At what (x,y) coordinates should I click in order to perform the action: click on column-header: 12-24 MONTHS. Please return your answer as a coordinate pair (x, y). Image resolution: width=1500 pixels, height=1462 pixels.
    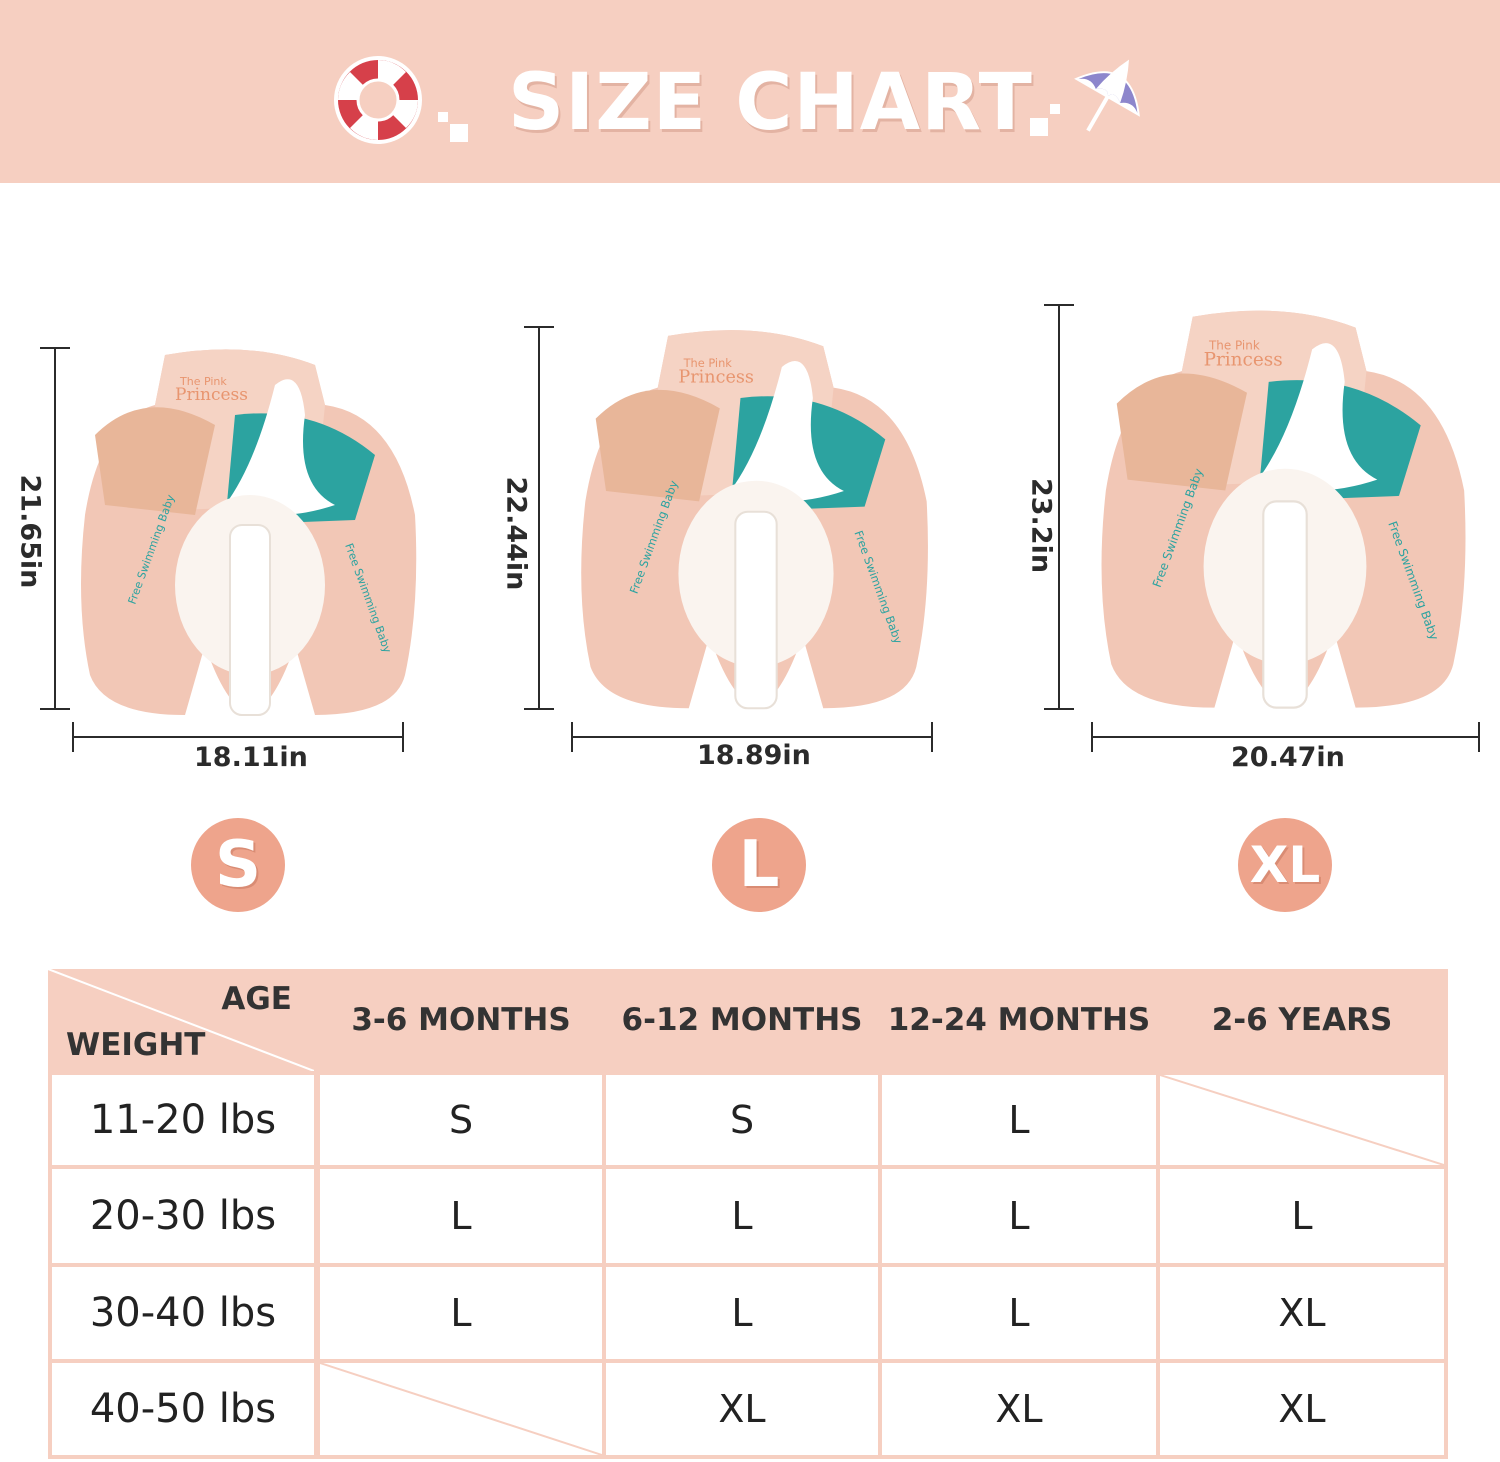
    Looking at the image, I should click on (1019, 1020).